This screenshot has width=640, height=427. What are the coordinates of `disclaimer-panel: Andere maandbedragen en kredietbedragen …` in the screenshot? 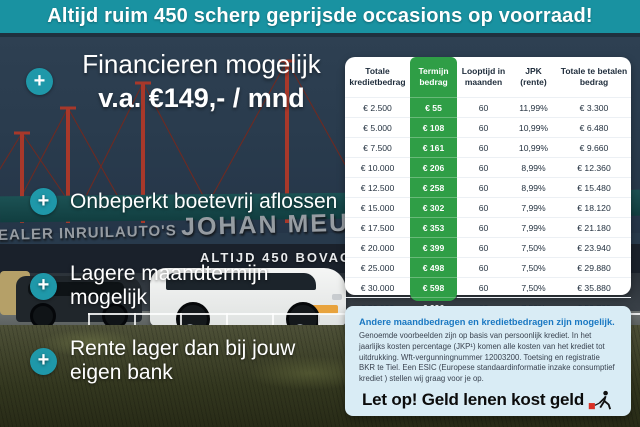 It's located at (488, 361).